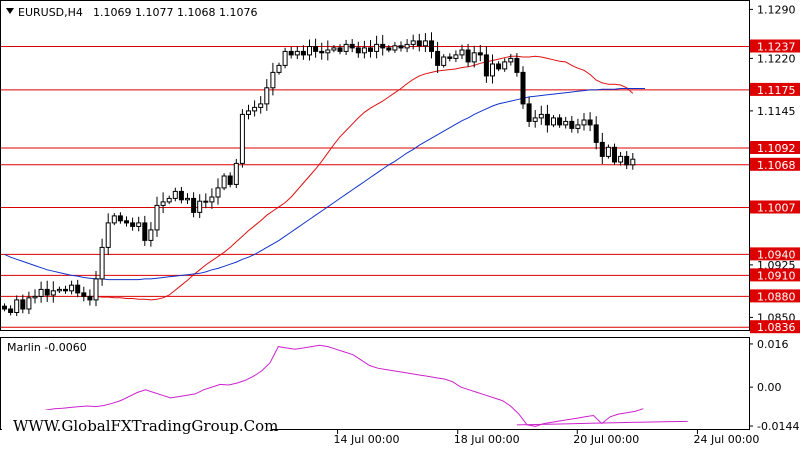  Describe the element at coordinates (776, 90) in the screenshot. I see `level-price-label: 1.1175` at that location.